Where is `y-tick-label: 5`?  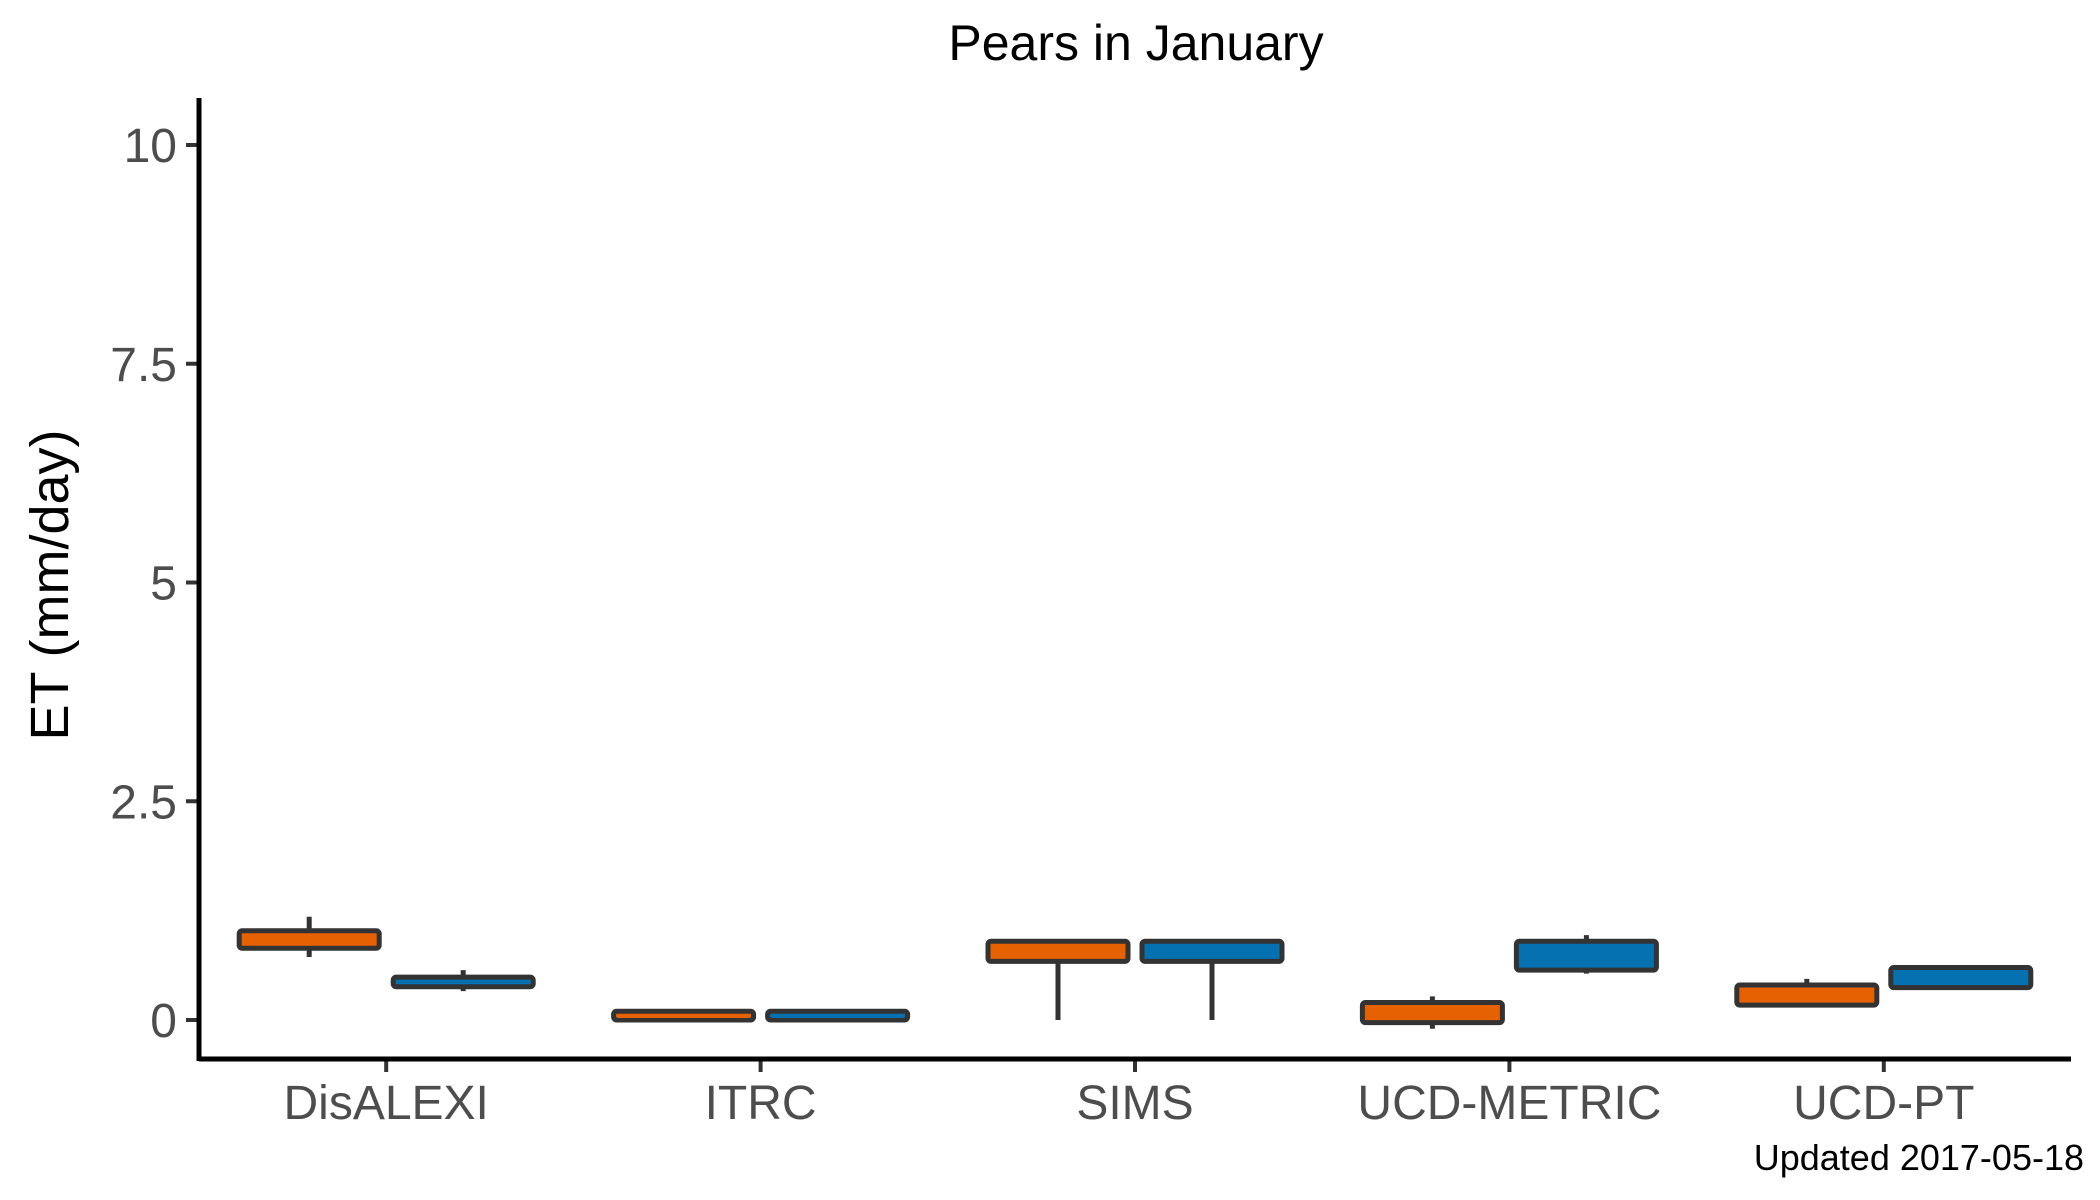
y-tick-label: 5 is located at coordinates (163, 584).